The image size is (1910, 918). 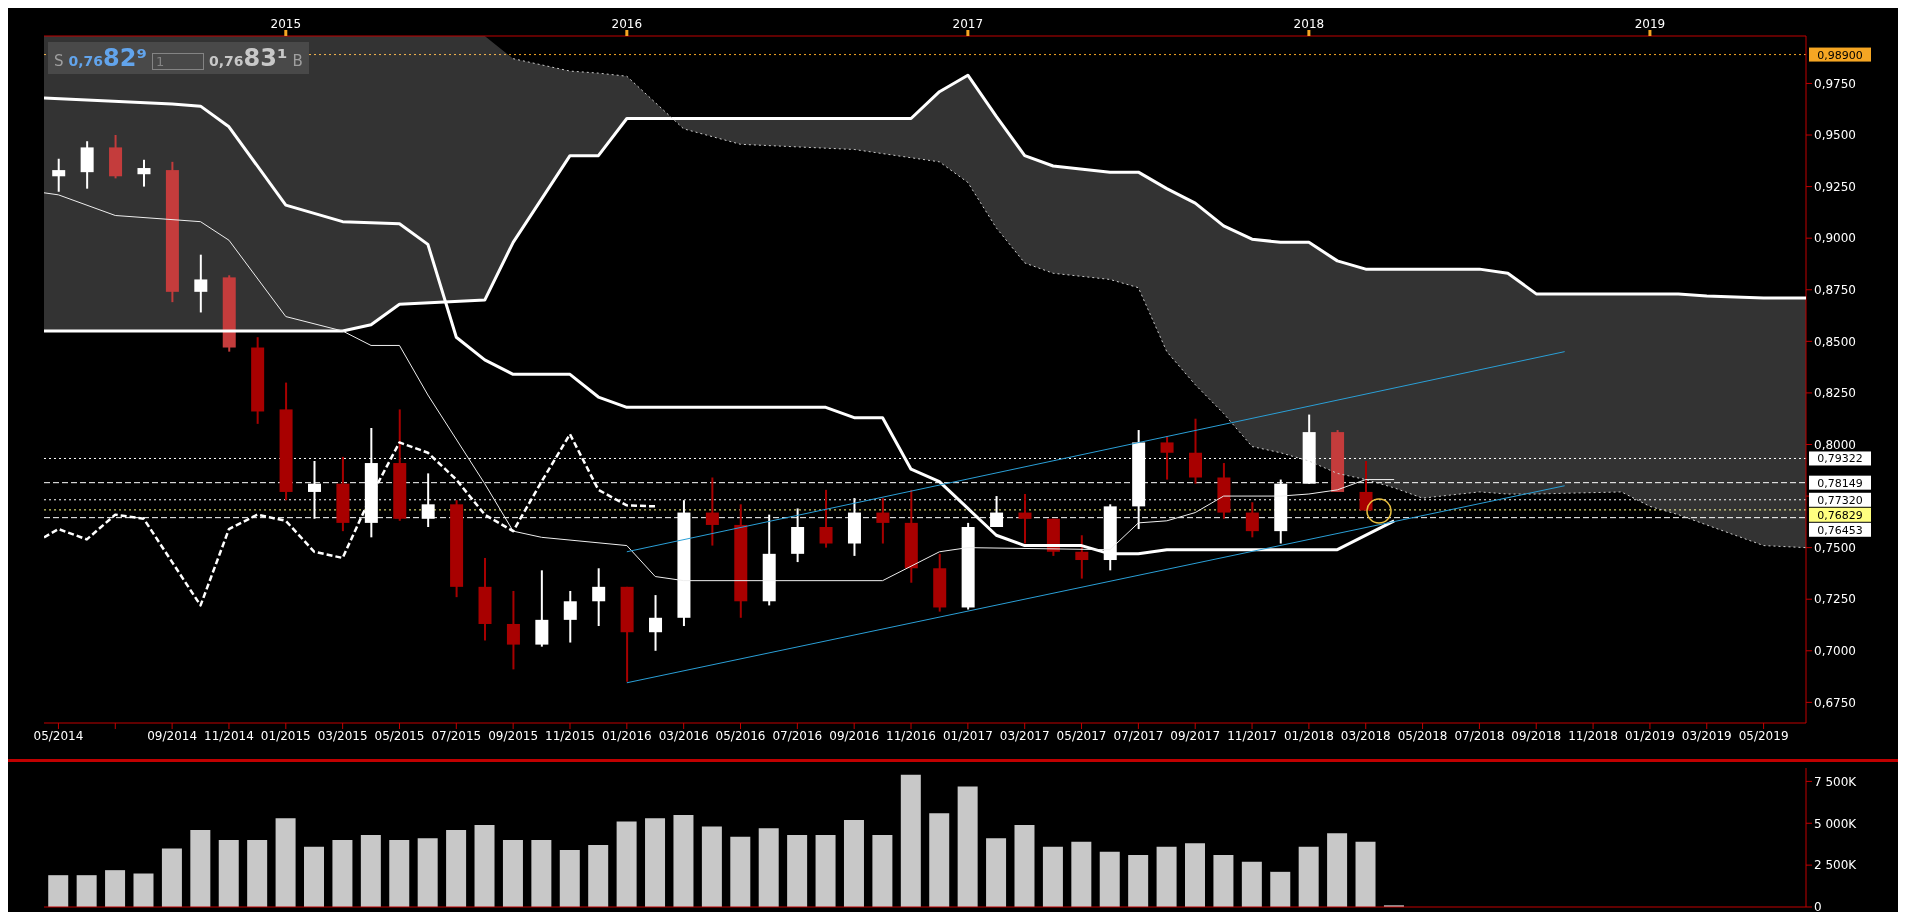 What do you see at coordinates (1479, 735) in the screenshot?
I see `x-tick-label: 07/2018` at bounding box center [1479, 735].